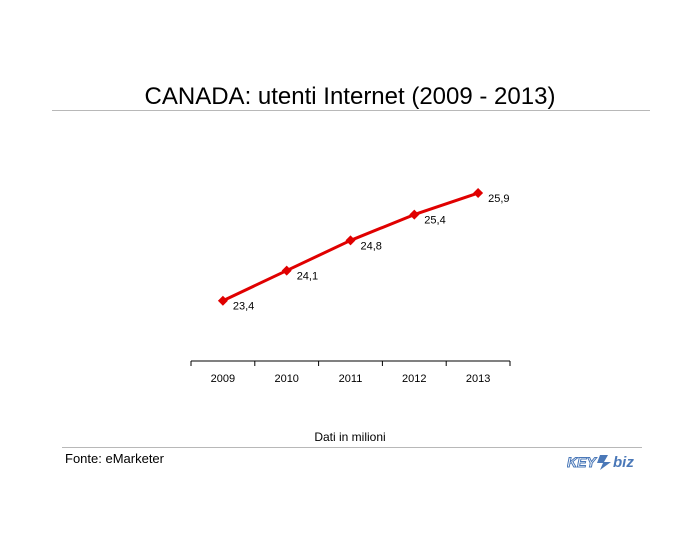 Image resolution: width=700 pixels, height=550 pixels. What do you see at coordinates (582, 462) in the screenshot?
I see `svg-text: KEY` at bounding box center [582, 462].